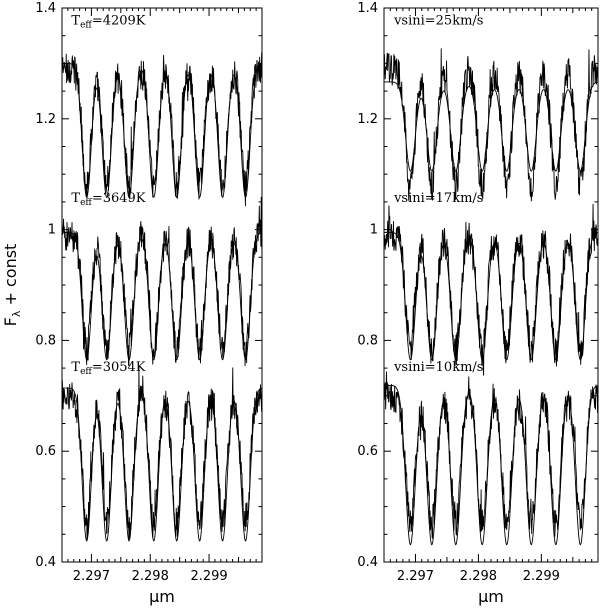  Describe the element at coordinates (108, 22) in the screenshot. I see `stack-annotation: Teff=4209K` at that location.